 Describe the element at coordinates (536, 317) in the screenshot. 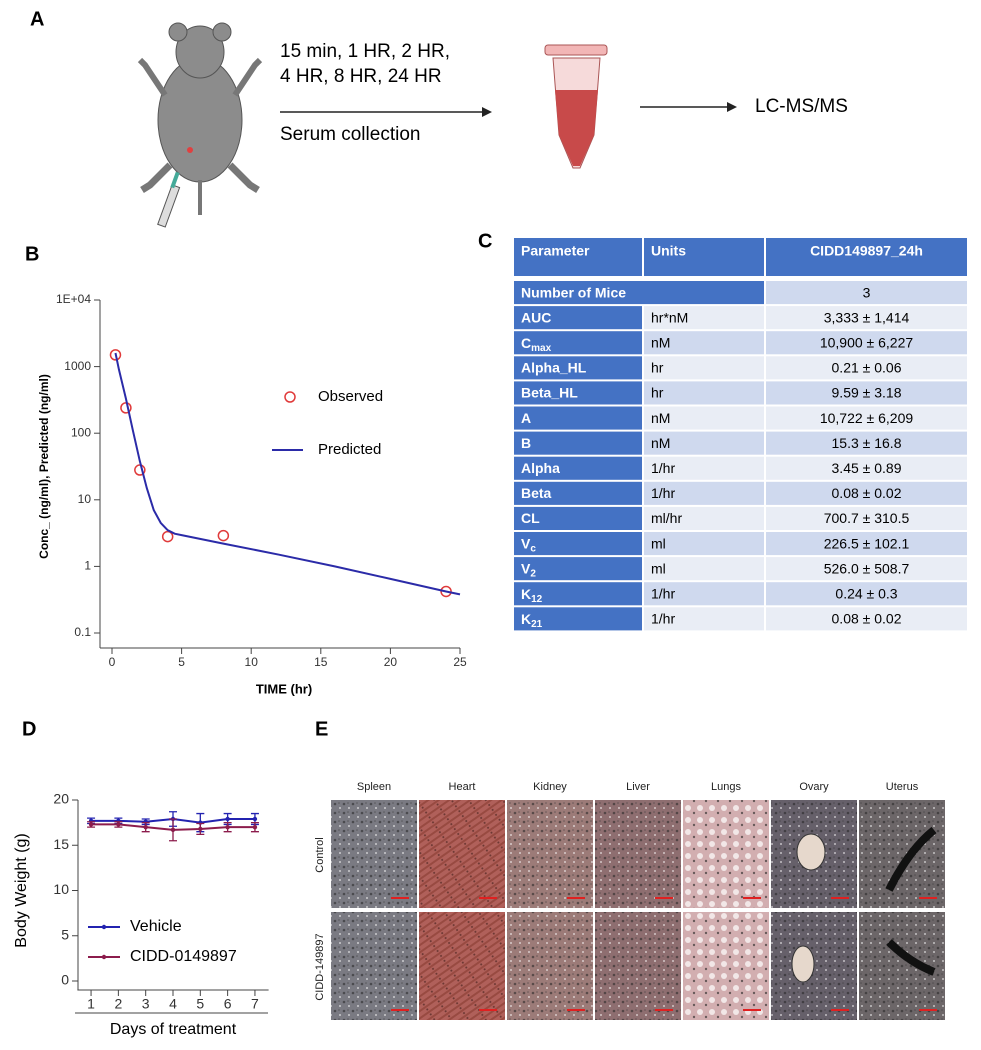

I see `cell-text: AUC` at that location.